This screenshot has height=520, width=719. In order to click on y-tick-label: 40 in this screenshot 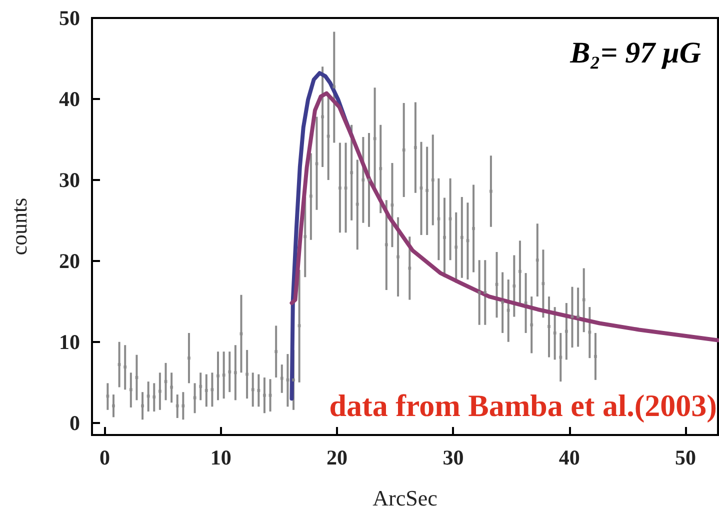, I will do `click(69, 98)`.